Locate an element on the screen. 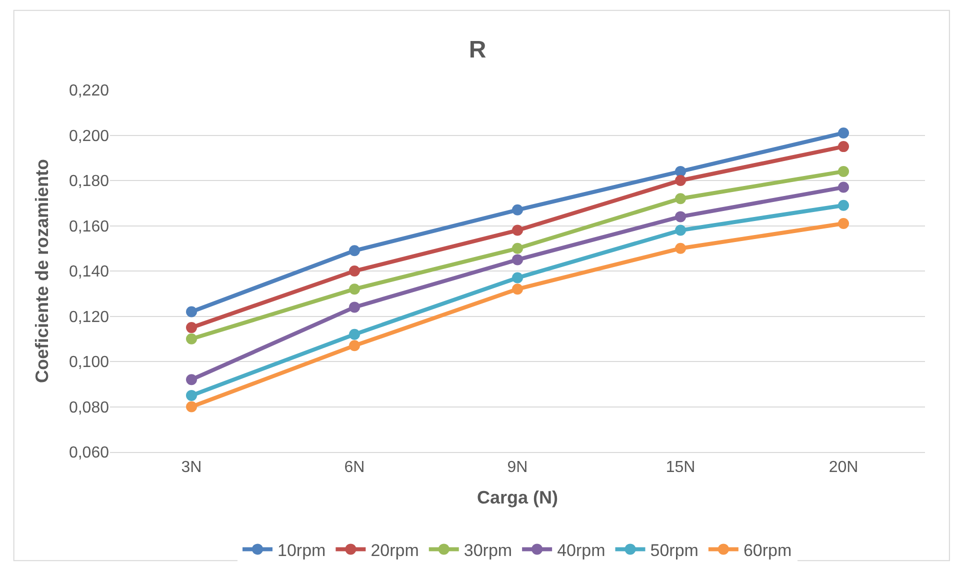 The width and height of the screenshot is (955, 580). legend-label: 50rpm is located at coordinates (674, 550).